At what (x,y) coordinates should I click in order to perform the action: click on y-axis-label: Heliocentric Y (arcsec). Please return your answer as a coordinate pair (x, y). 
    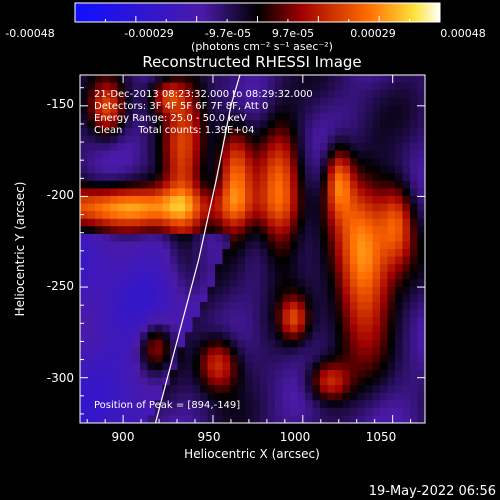
    Looking at the image, I should click on (20, 249).